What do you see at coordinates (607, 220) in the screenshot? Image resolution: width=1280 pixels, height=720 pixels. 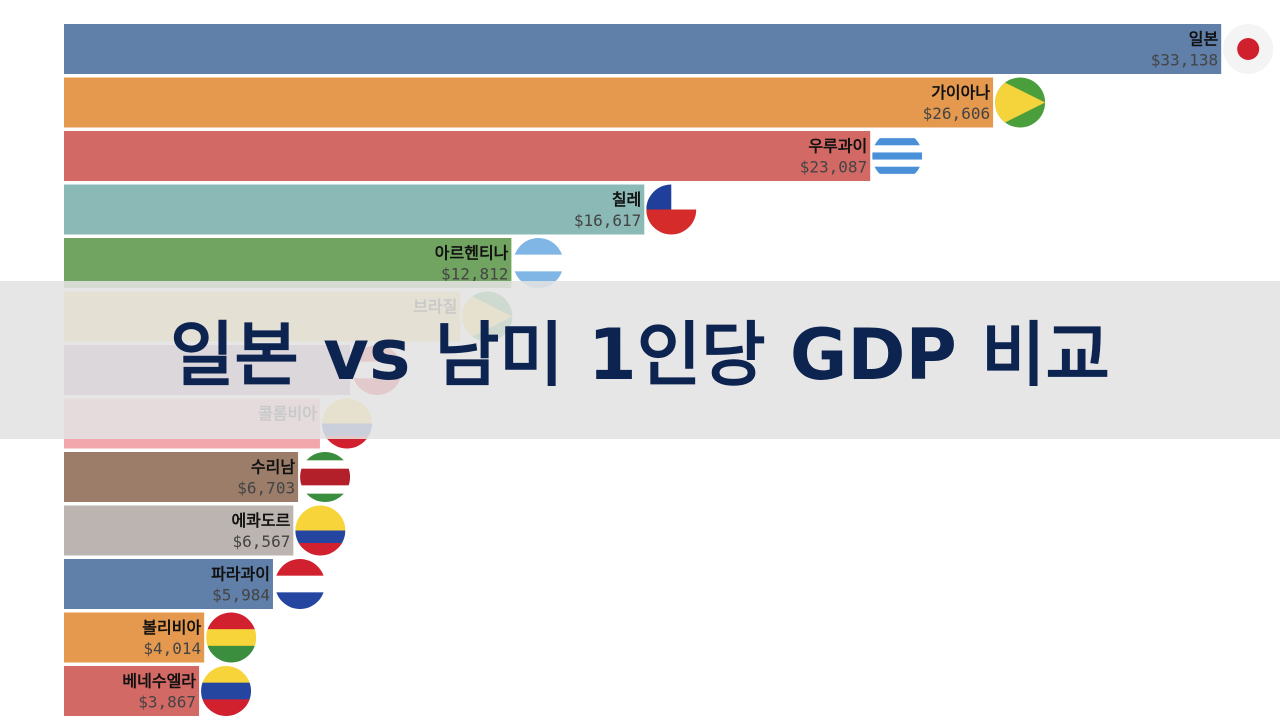 I see `value-label: $16,617` at bounding box center [607, 220].